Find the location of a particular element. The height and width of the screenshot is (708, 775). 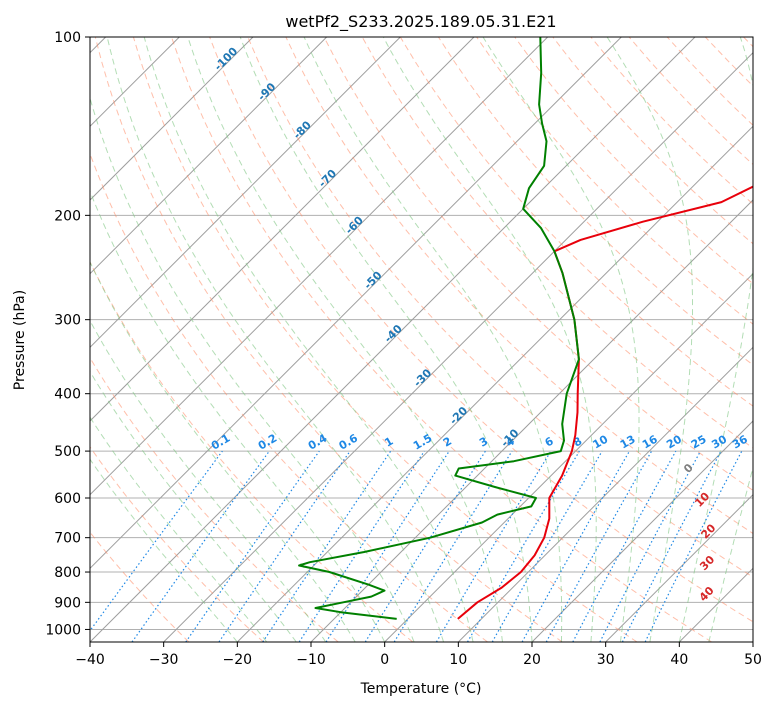

x-tick-label: 30 is located at coordinates (606, 660).